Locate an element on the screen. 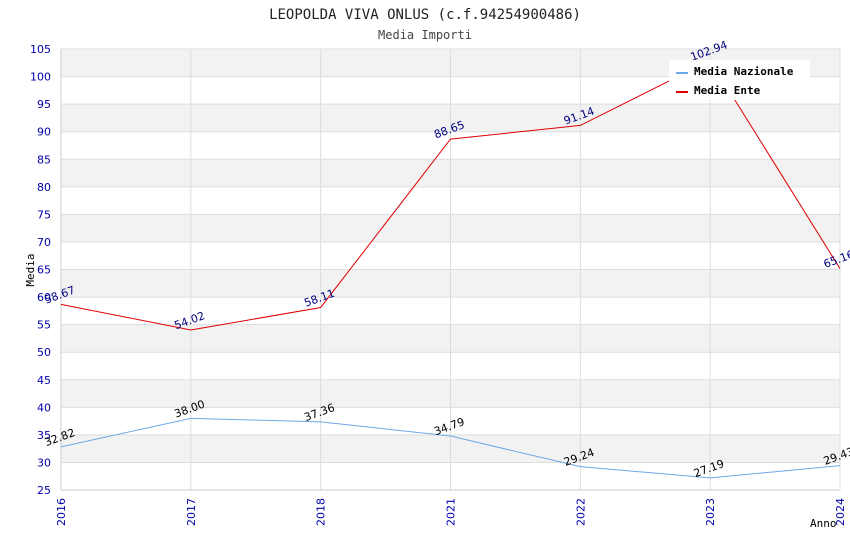 This screenshot has height=550, width=850. y-tick-label-95: 95 is located at coordinates (44, 104).